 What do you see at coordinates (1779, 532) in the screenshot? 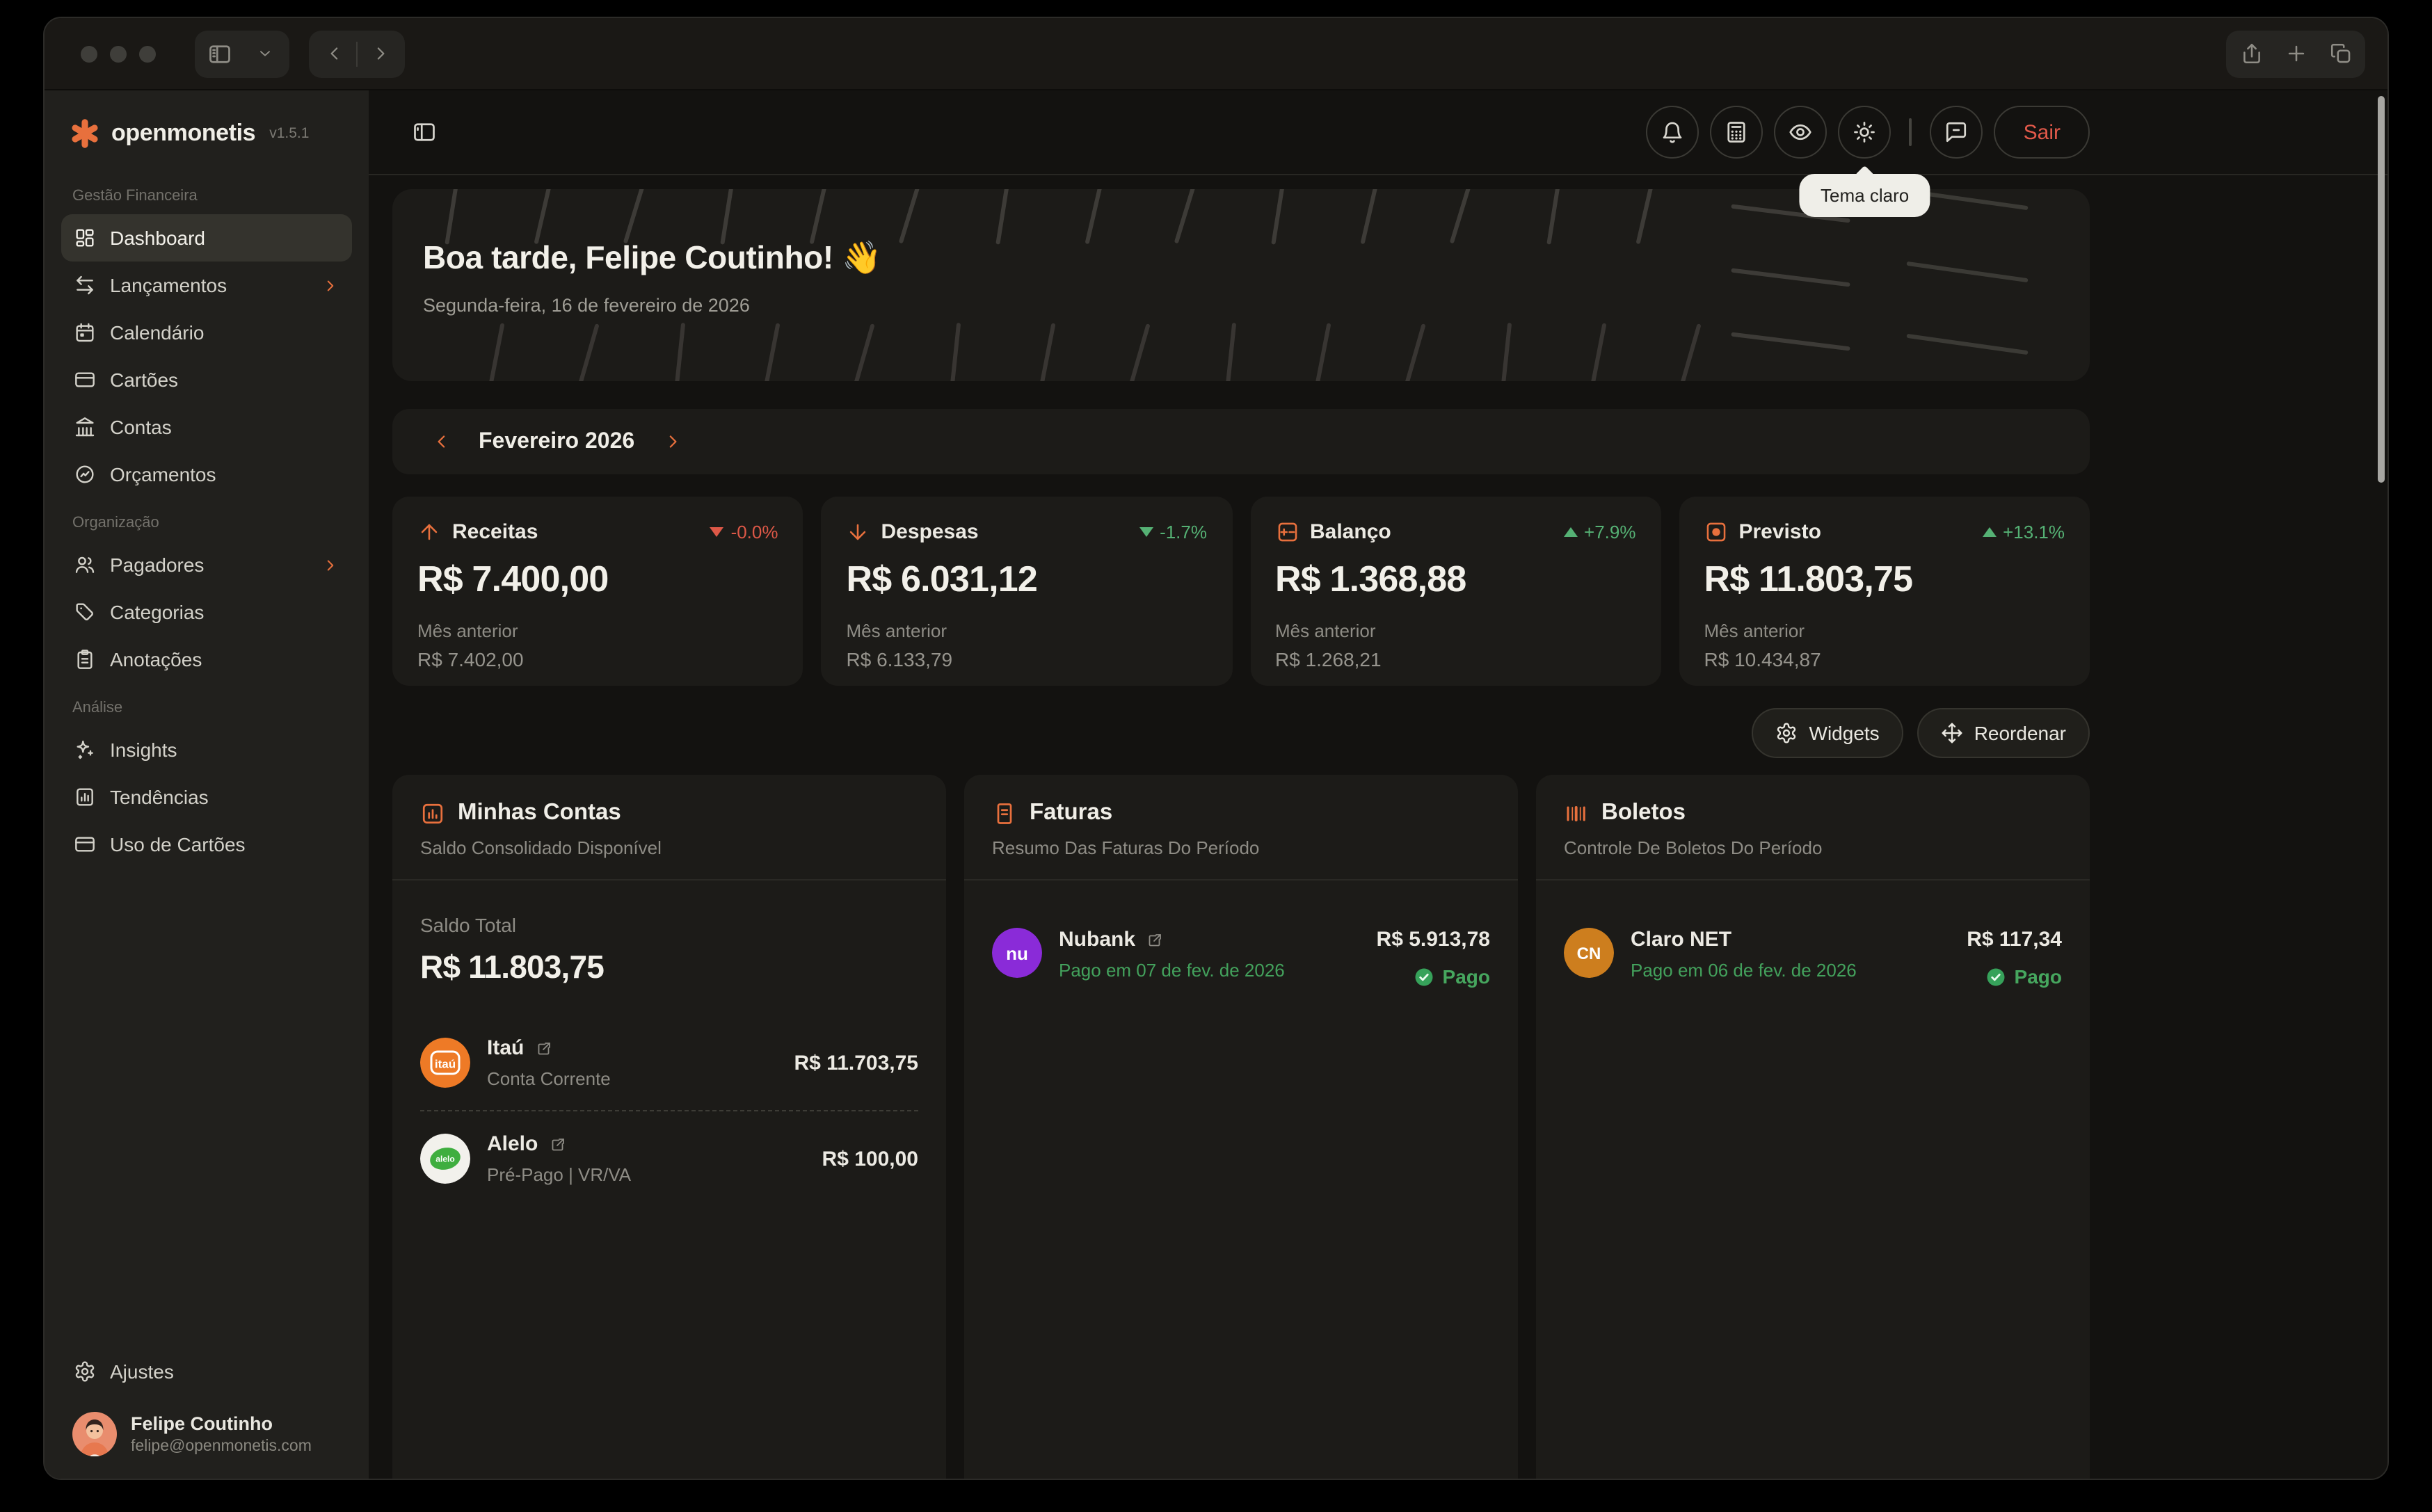
I see `stat-title: Previsto` at bounding box center [1779, 532].